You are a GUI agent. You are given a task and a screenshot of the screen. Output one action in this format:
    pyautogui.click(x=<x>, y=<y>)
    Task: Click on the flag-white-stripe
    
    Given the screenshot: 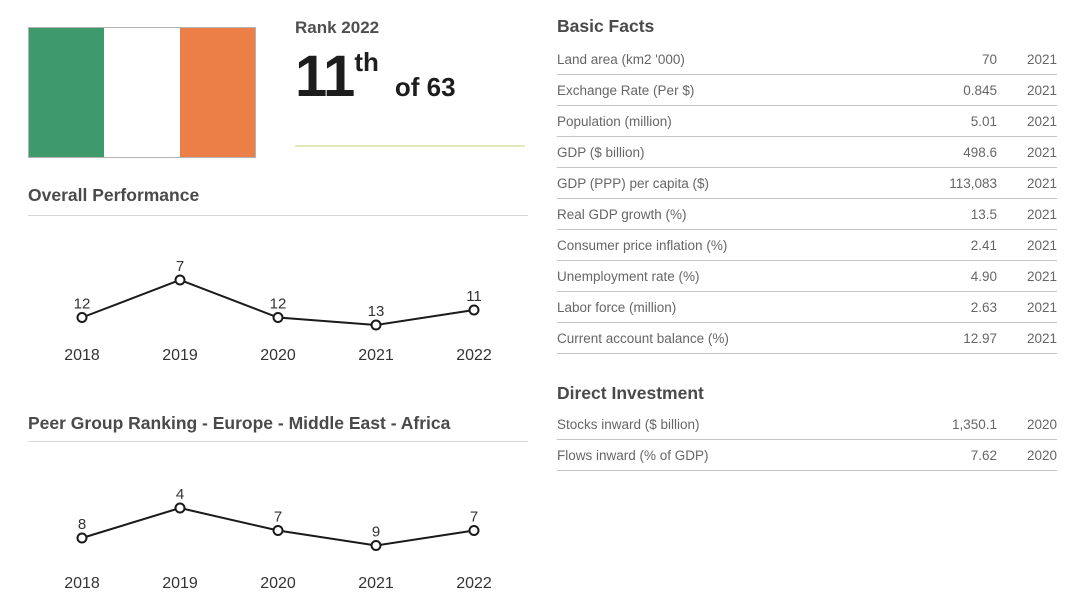 What is the action you would take?
    pyautogui.click(x=142, y=92)
    